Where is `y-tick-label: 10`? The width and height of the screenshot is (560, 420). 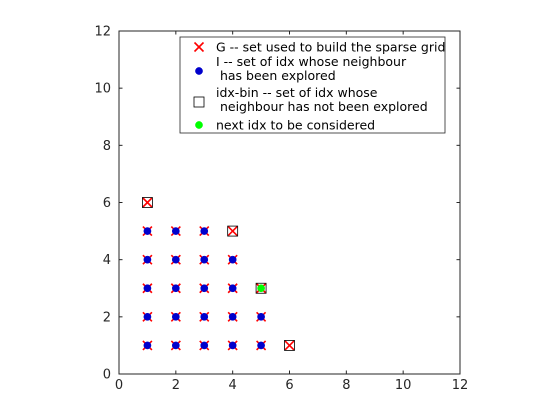 y-tick-label: 10 is located at coordinates (102, 89).